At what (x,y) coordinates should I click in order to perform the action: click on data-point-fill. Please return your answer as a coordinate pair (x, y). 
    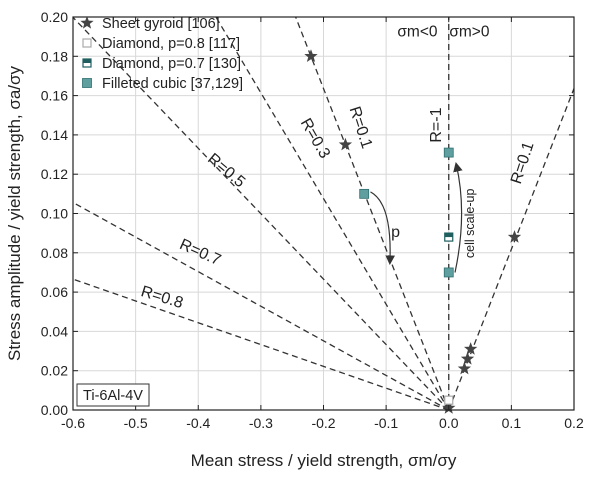
    Looking at the image, I should click on (448, 235).